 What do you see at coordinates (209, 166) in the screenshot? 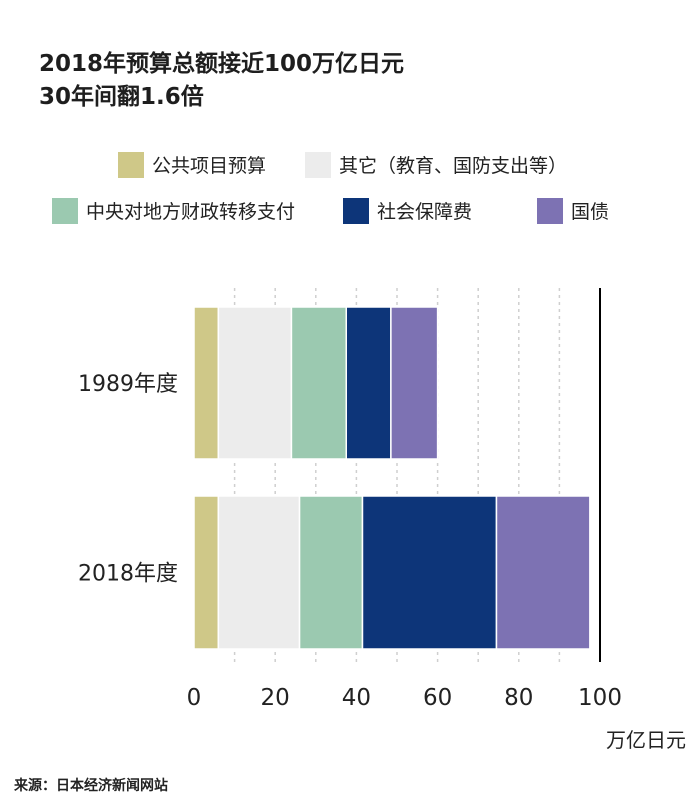
I see `legend-label: 公共项目预算` at bounding box center [209, 166].